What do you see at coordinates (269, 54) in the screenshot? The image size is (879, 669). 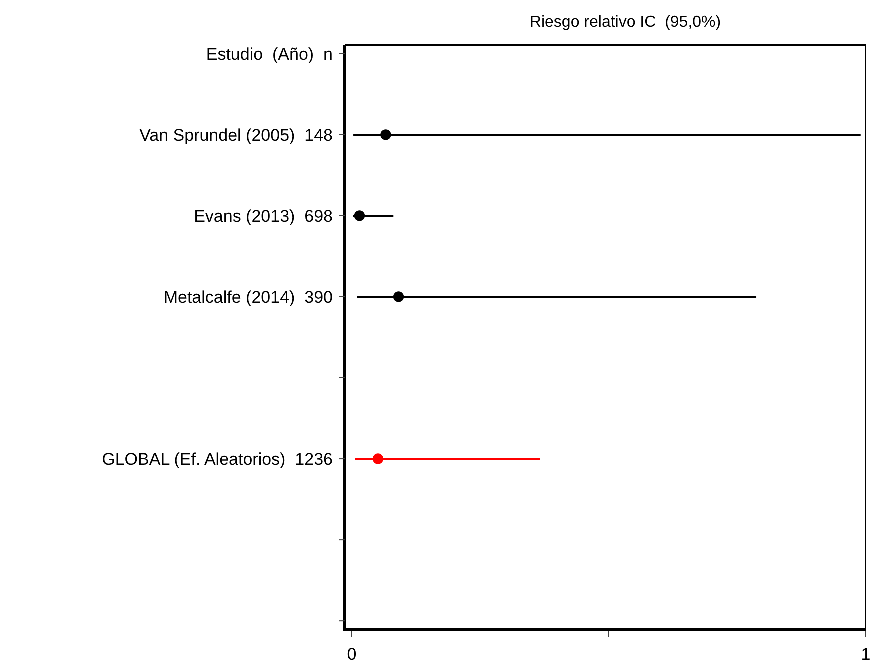 I see `y-tick-label: Estudio (Año) n` at bounding box center [269, 54].